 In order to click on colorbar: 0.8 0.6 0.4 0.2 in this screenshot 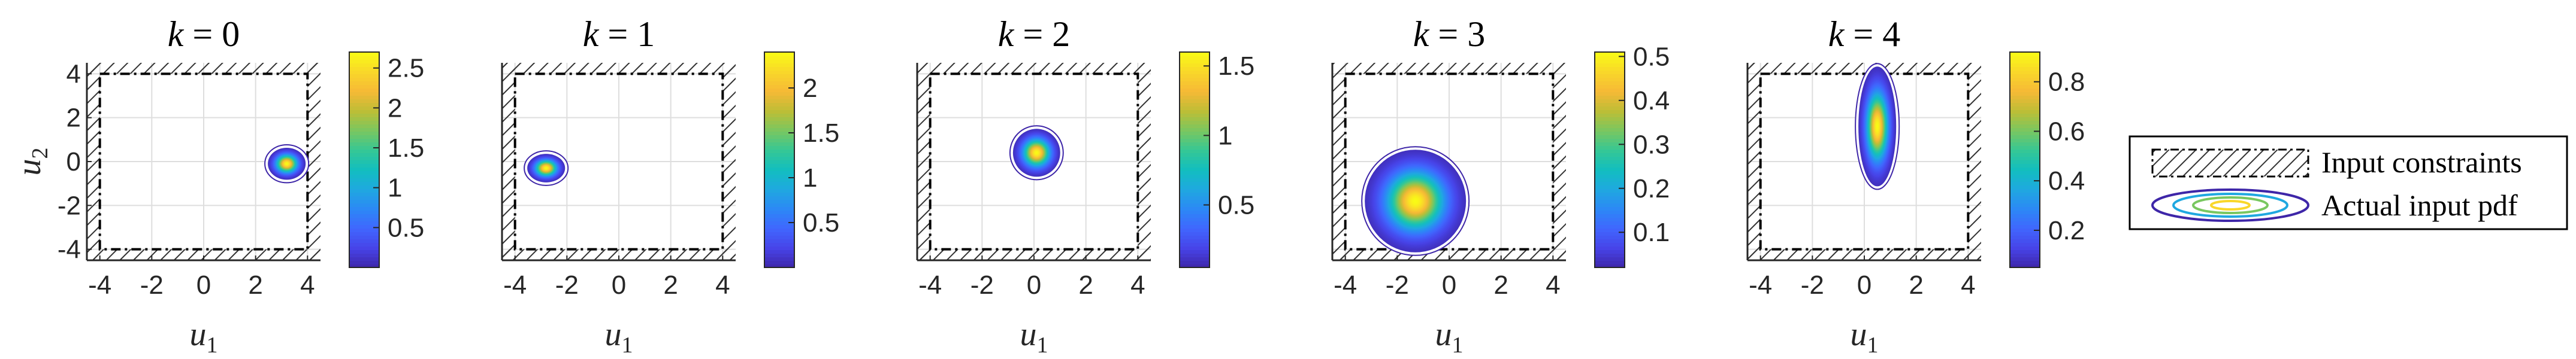, I will do `click(2047, 160)`.